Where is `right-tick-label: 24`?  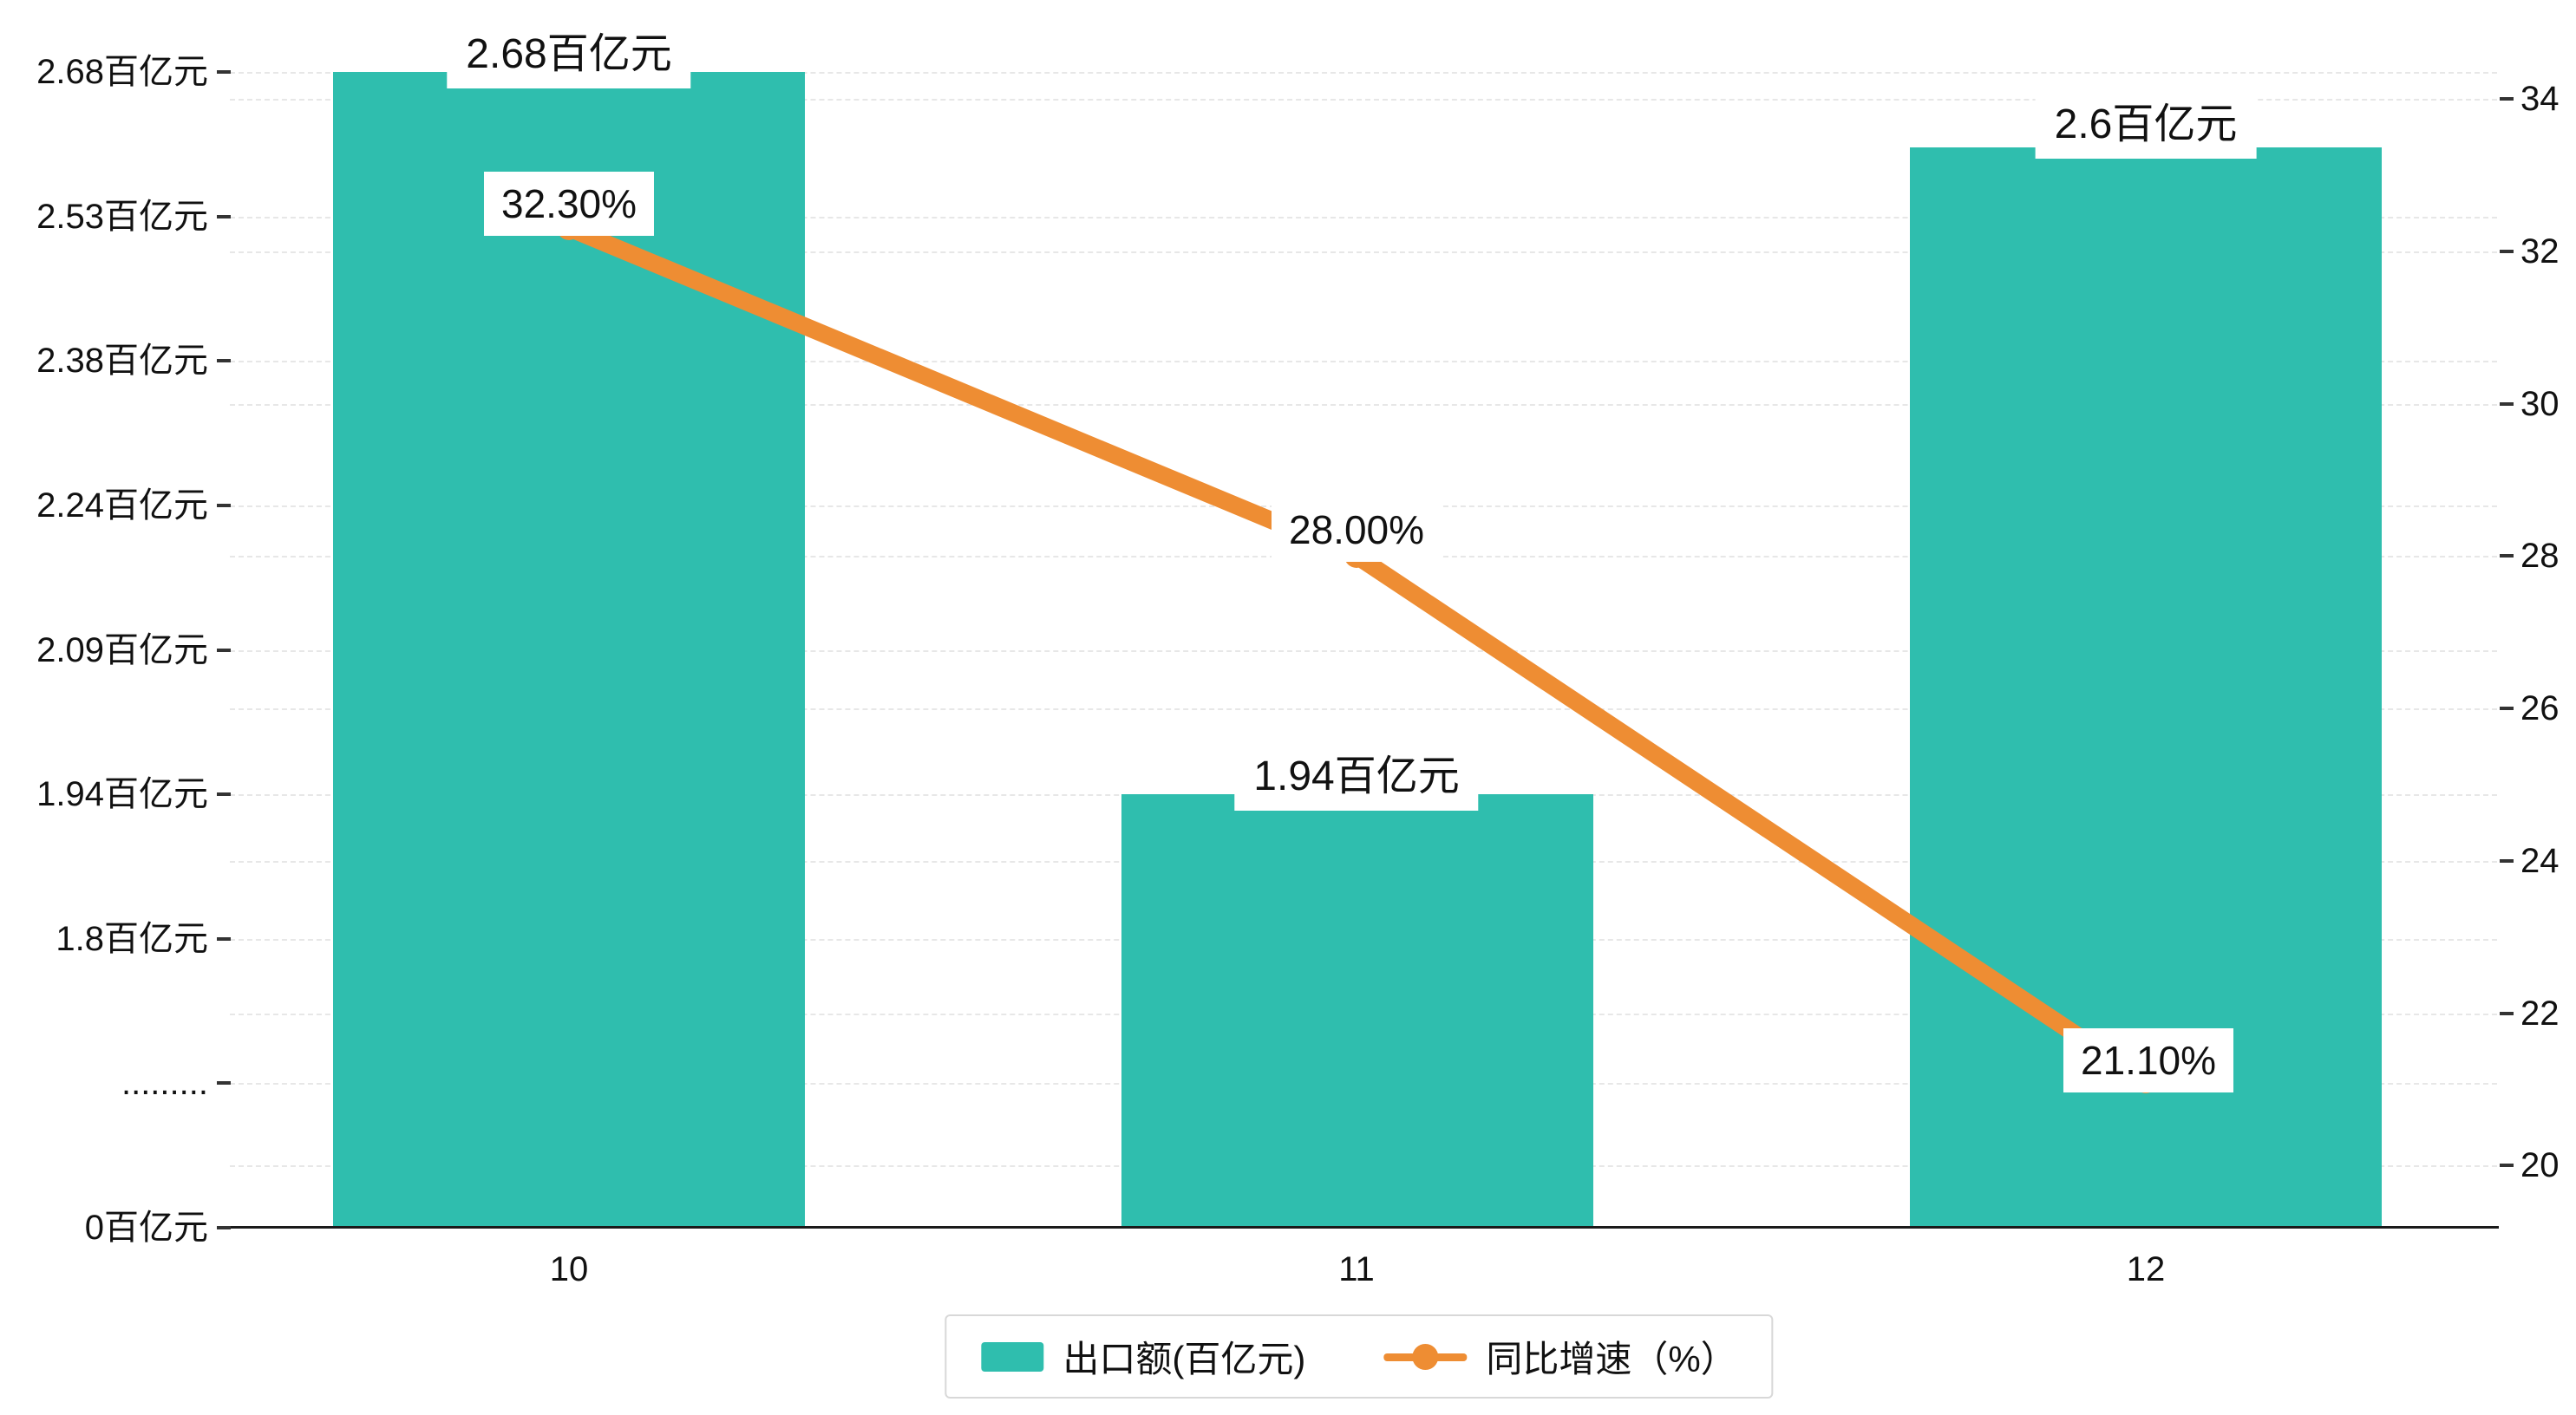 right-tick-label: 24 is located at coordinates (2540, 861).